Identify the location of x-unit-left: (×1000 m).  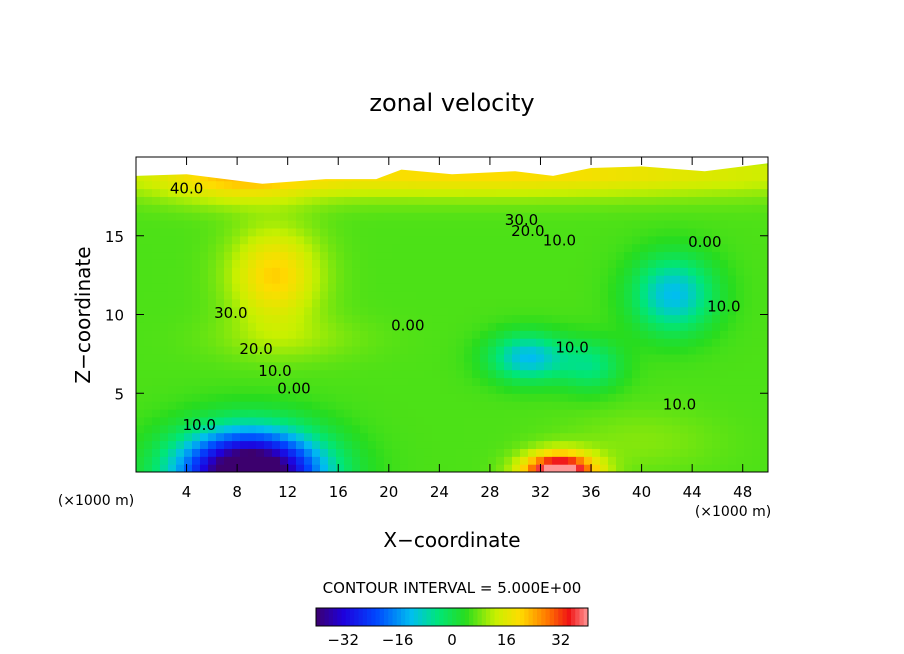
(96, 501).